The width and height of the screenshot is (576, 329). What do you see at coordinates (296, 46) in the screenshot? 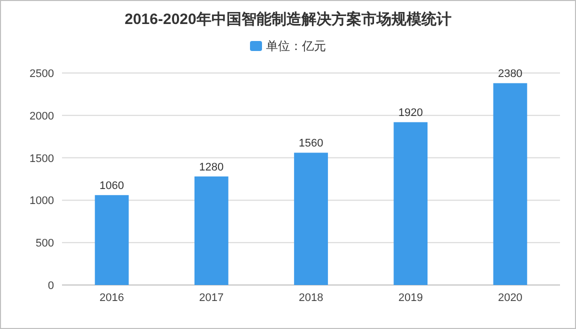
I see `legend-label: 单位：亿元` at bounding box center [296, 46].